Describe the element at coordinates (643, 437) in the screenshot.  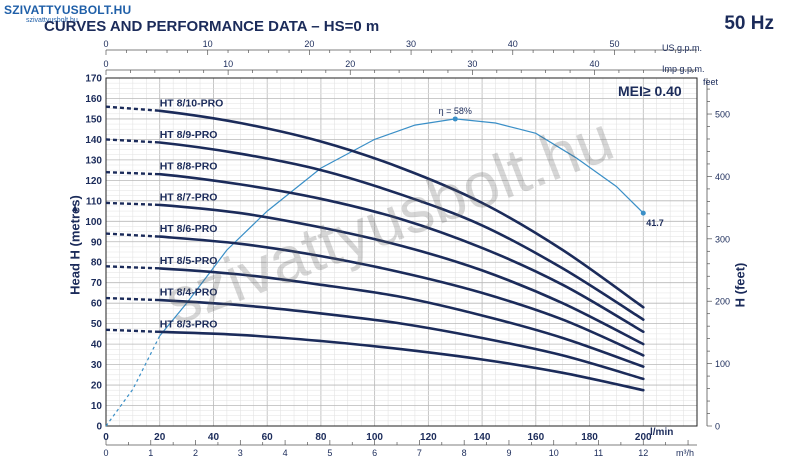
I see `x-tick-label: 200` at that location.